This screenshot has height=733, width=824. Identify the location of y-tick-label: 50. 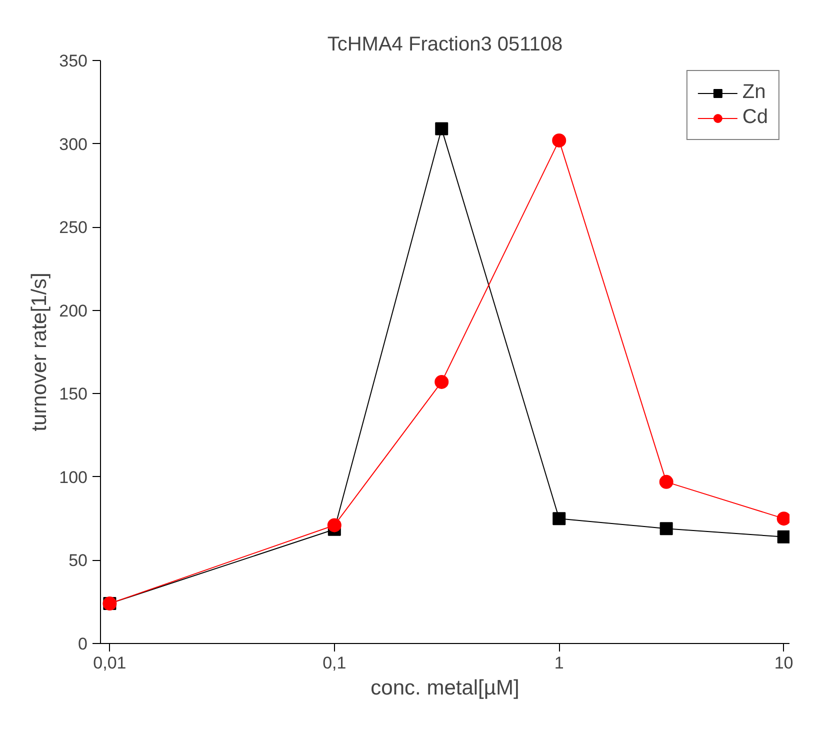
(78, 560).